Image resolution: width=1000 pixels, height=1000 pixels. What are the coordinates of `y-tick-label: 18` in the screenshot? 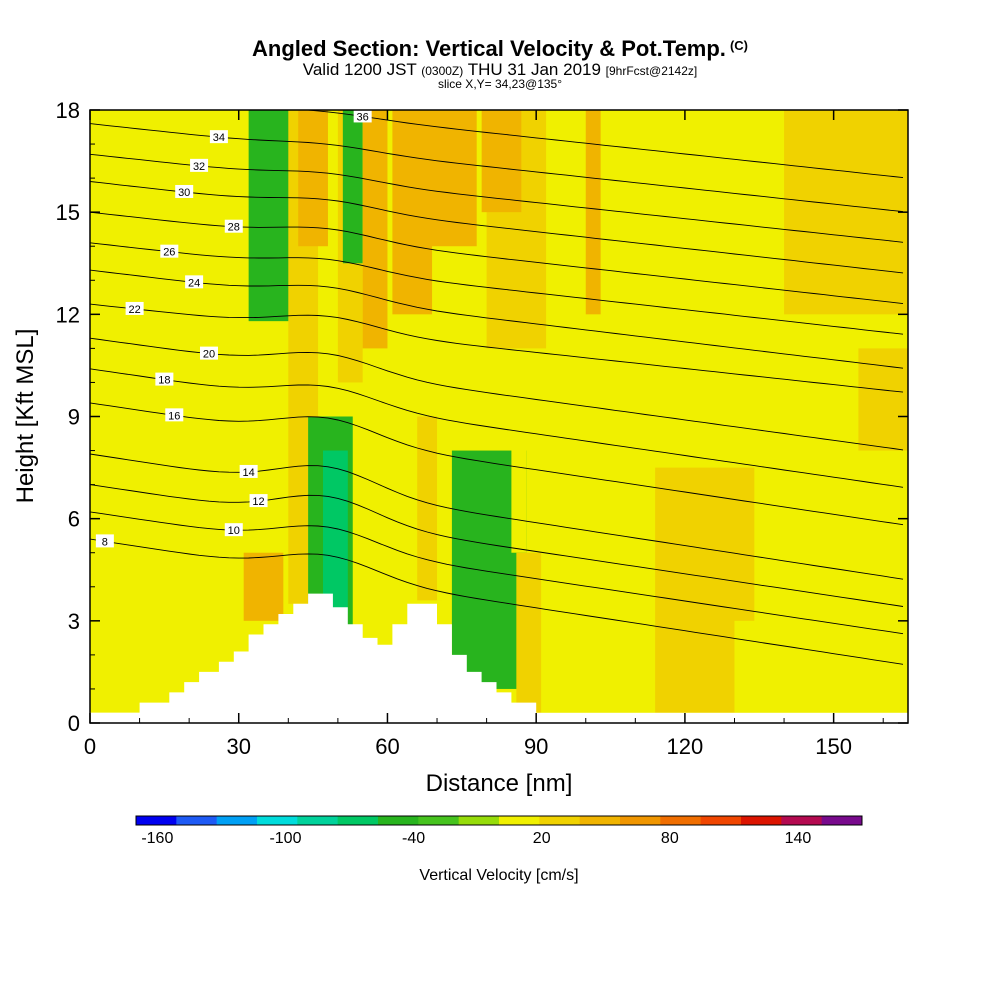 It's located at (68, 110).